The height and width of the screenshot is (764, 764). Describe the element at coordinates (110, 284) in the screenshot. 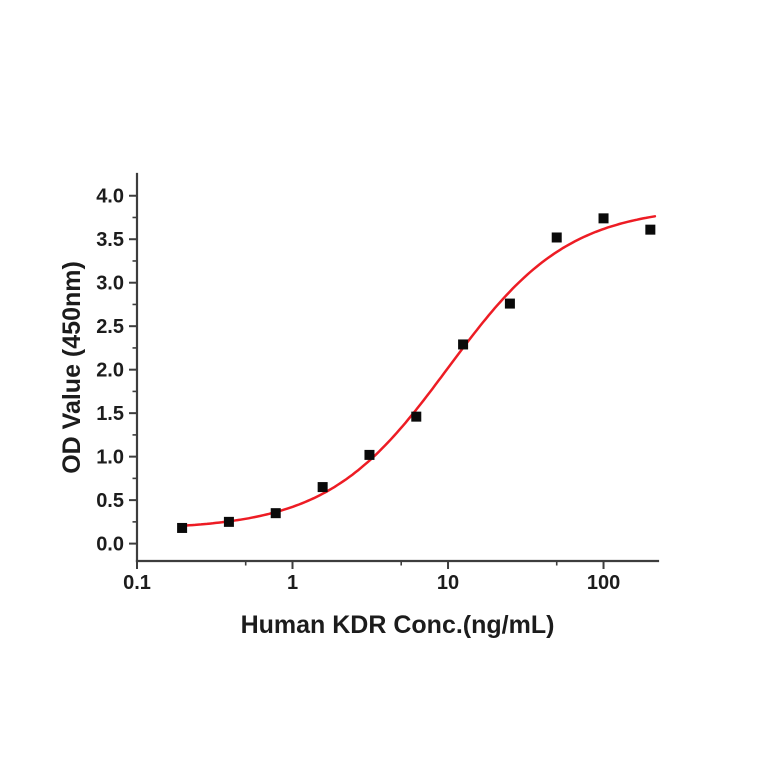

I see `y-tick-label: 3.0` at that location.